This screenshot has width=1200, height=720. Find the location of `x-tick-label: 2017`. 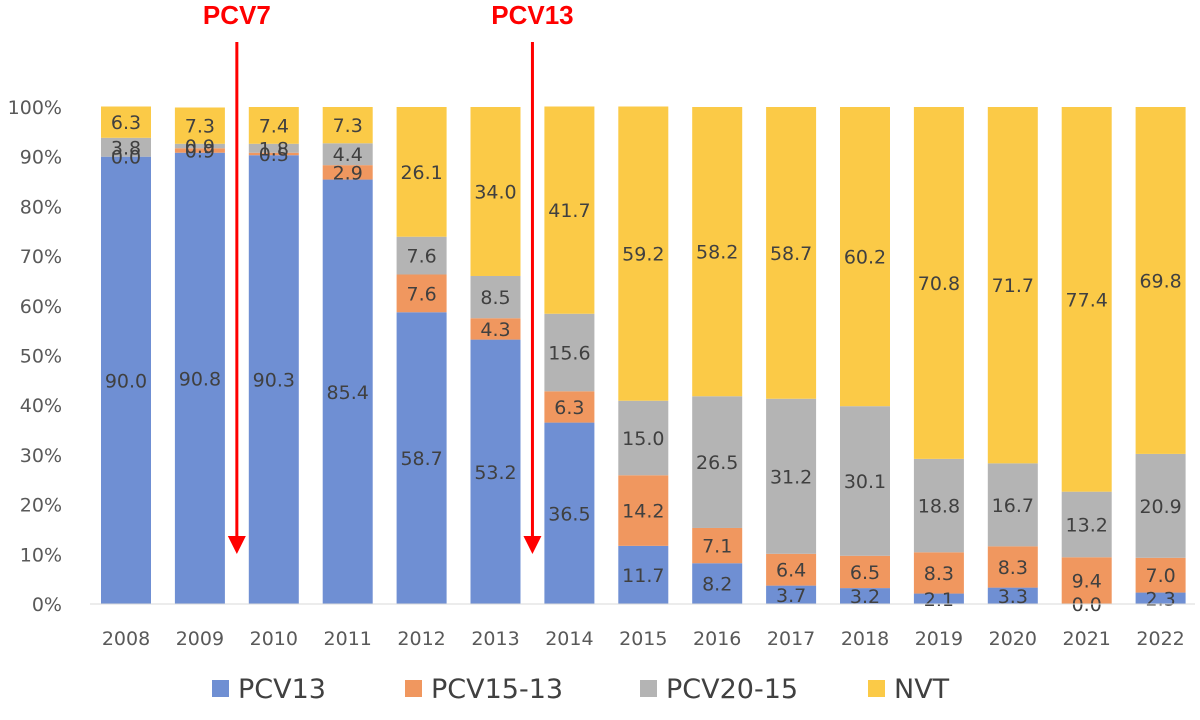

x-tick-label: 2017 is located at coordinates (791, 639).